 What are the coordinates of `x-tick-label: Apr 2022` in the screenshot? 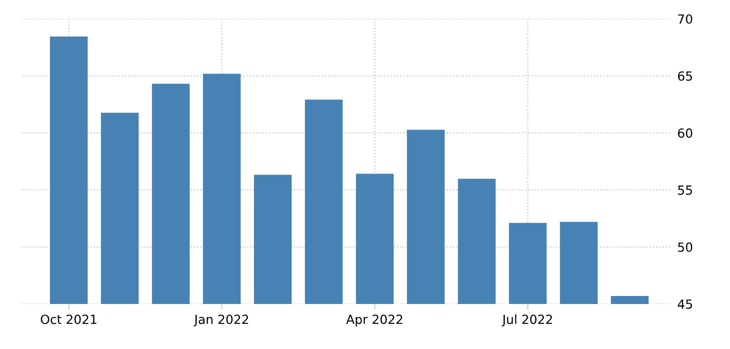 It's located at (374, 320).